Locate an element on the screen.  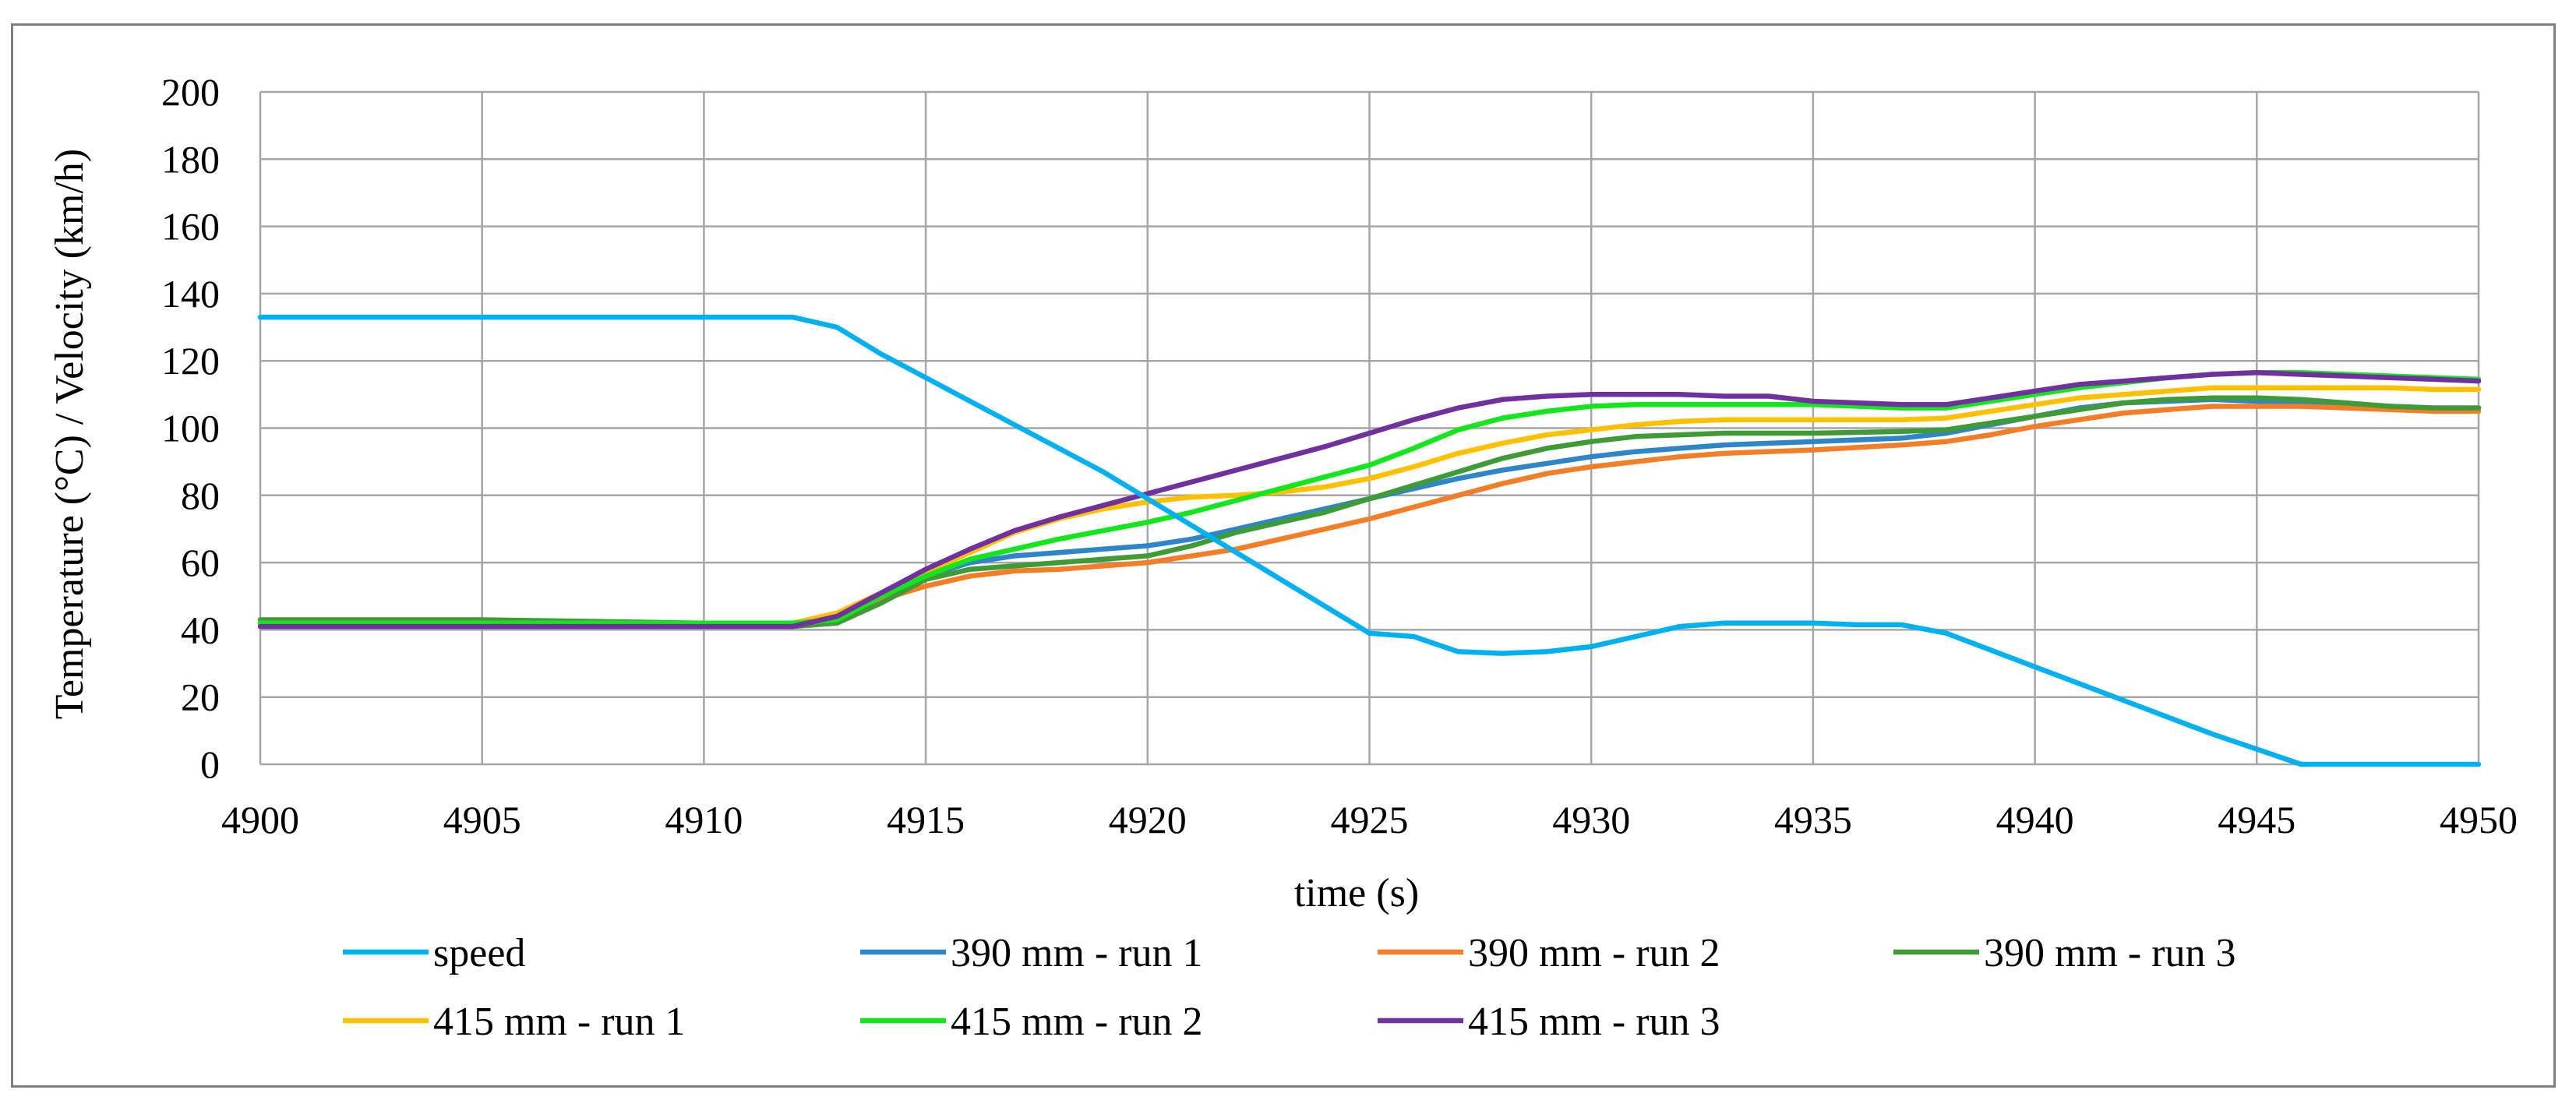
x-tick-label: 4905 is located at coordinates (482, 819).